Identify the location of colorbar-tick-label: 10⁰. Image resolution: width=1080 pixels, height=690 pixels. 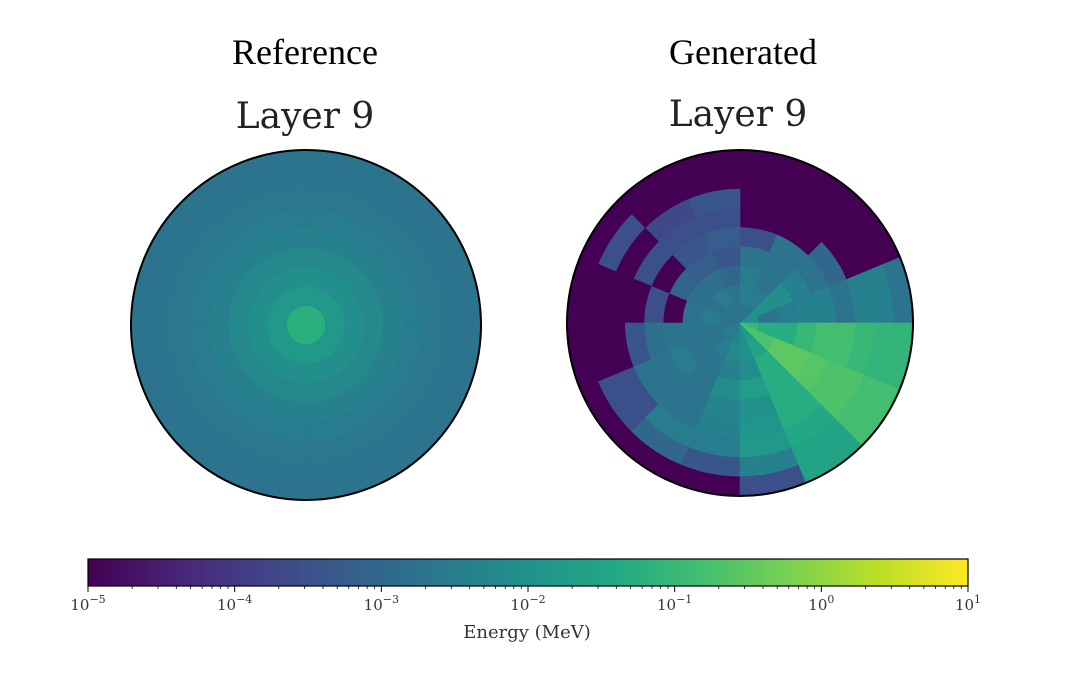
(821, 603).